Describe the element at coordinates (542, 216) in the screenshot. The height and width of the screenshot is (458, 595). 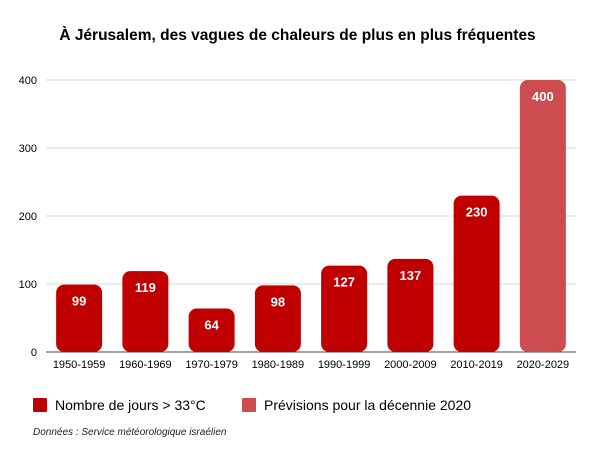
I see `bar-2020-2029` at that location.